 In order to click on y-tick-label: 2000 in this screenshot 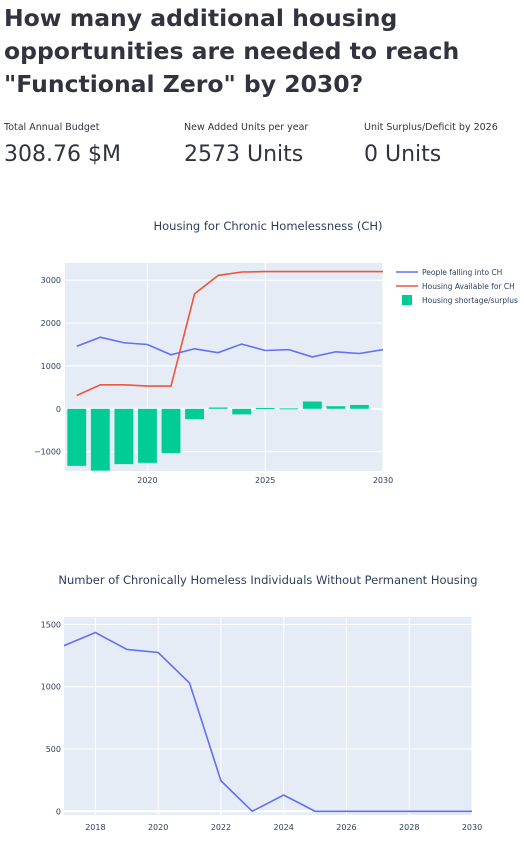, I will do `click(51, 323)`.